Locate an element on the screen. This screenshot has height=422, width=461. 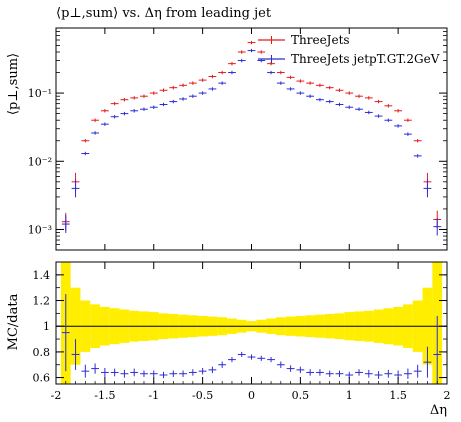
ratio-xtick-label: 1.5 is located at coordinates (398, 395).